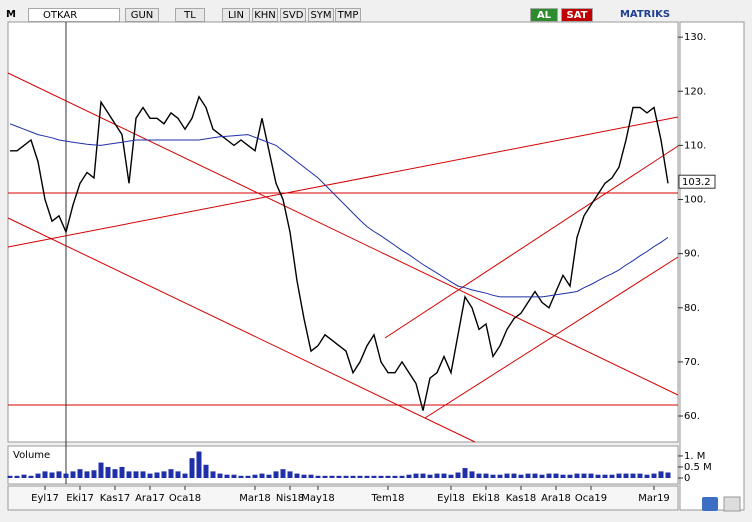 The width and height of the screenshot is (752, 522). Describe the element at coordinates (317, 498) in the screenshot. I see `x-tick-label: May18` at that location.